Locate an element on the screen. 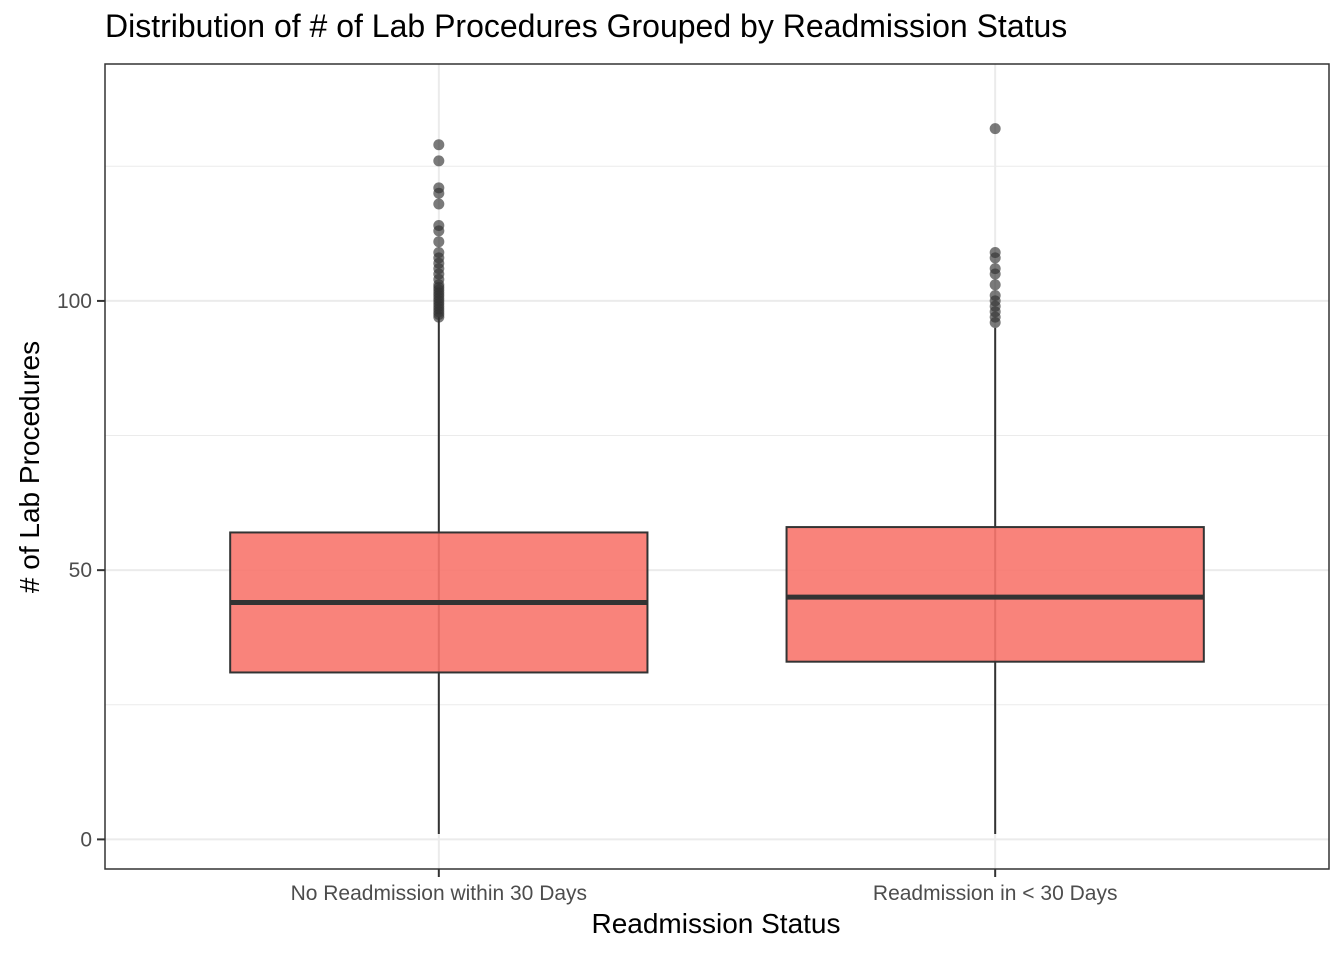  y-axis-title: # of Lab Procedures is located at coordinates (29, 467).